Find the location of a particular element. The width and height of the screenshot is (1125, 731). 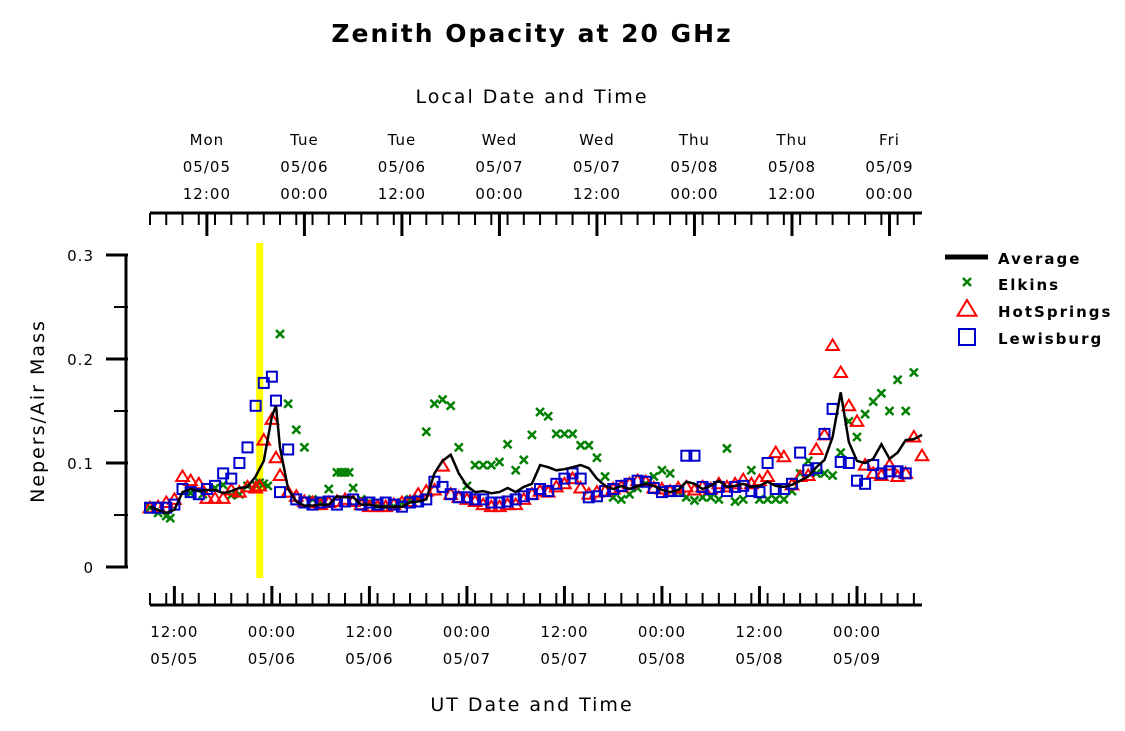

top-tick-date: 05/05 is located at coordinates (207, 167).